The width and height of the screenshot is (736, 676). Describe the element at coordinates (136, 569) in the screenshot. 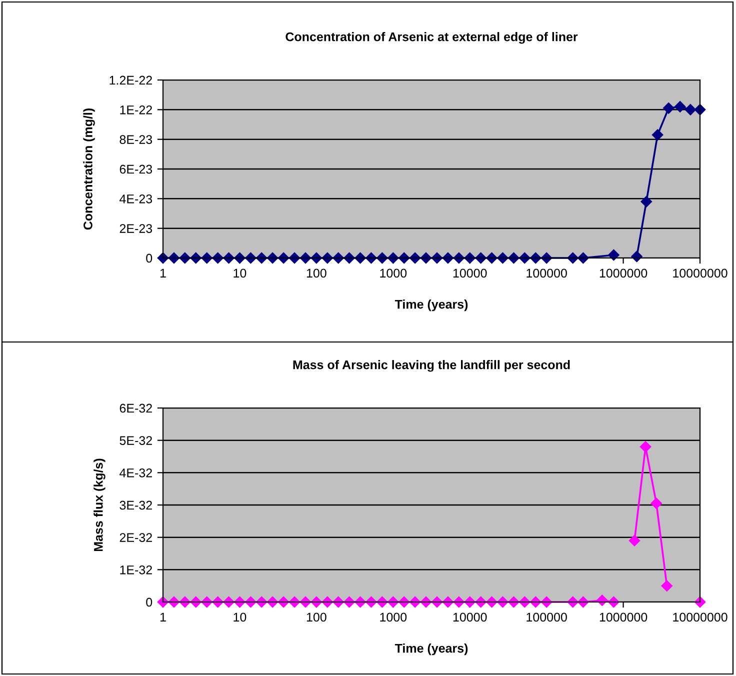

I see `y-tick-label: 1E-32` at that location.